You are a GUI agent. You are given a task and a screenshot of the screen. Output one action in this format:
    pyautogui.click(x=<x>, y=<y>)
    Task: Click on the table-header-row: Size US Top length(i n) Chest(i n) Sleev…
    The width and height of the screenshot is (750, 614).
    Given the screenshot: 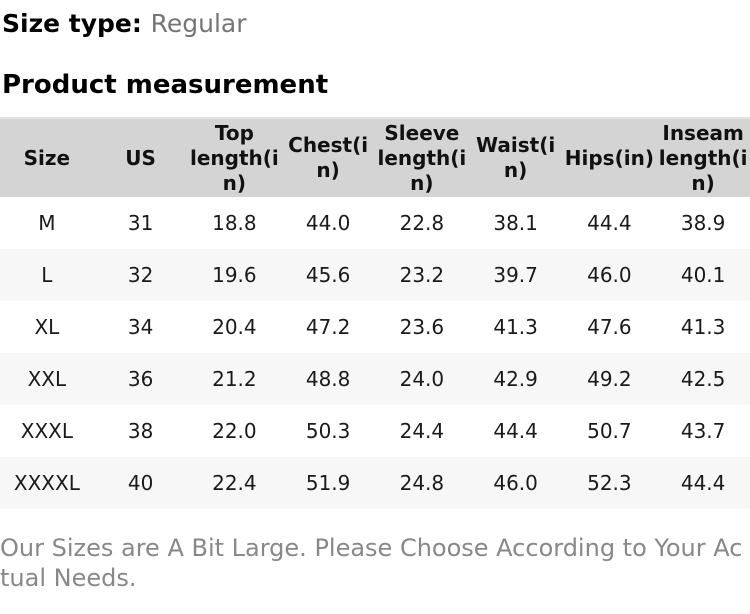 What is the action you would take?
    pyautogui.click(x=375, y=157)
    